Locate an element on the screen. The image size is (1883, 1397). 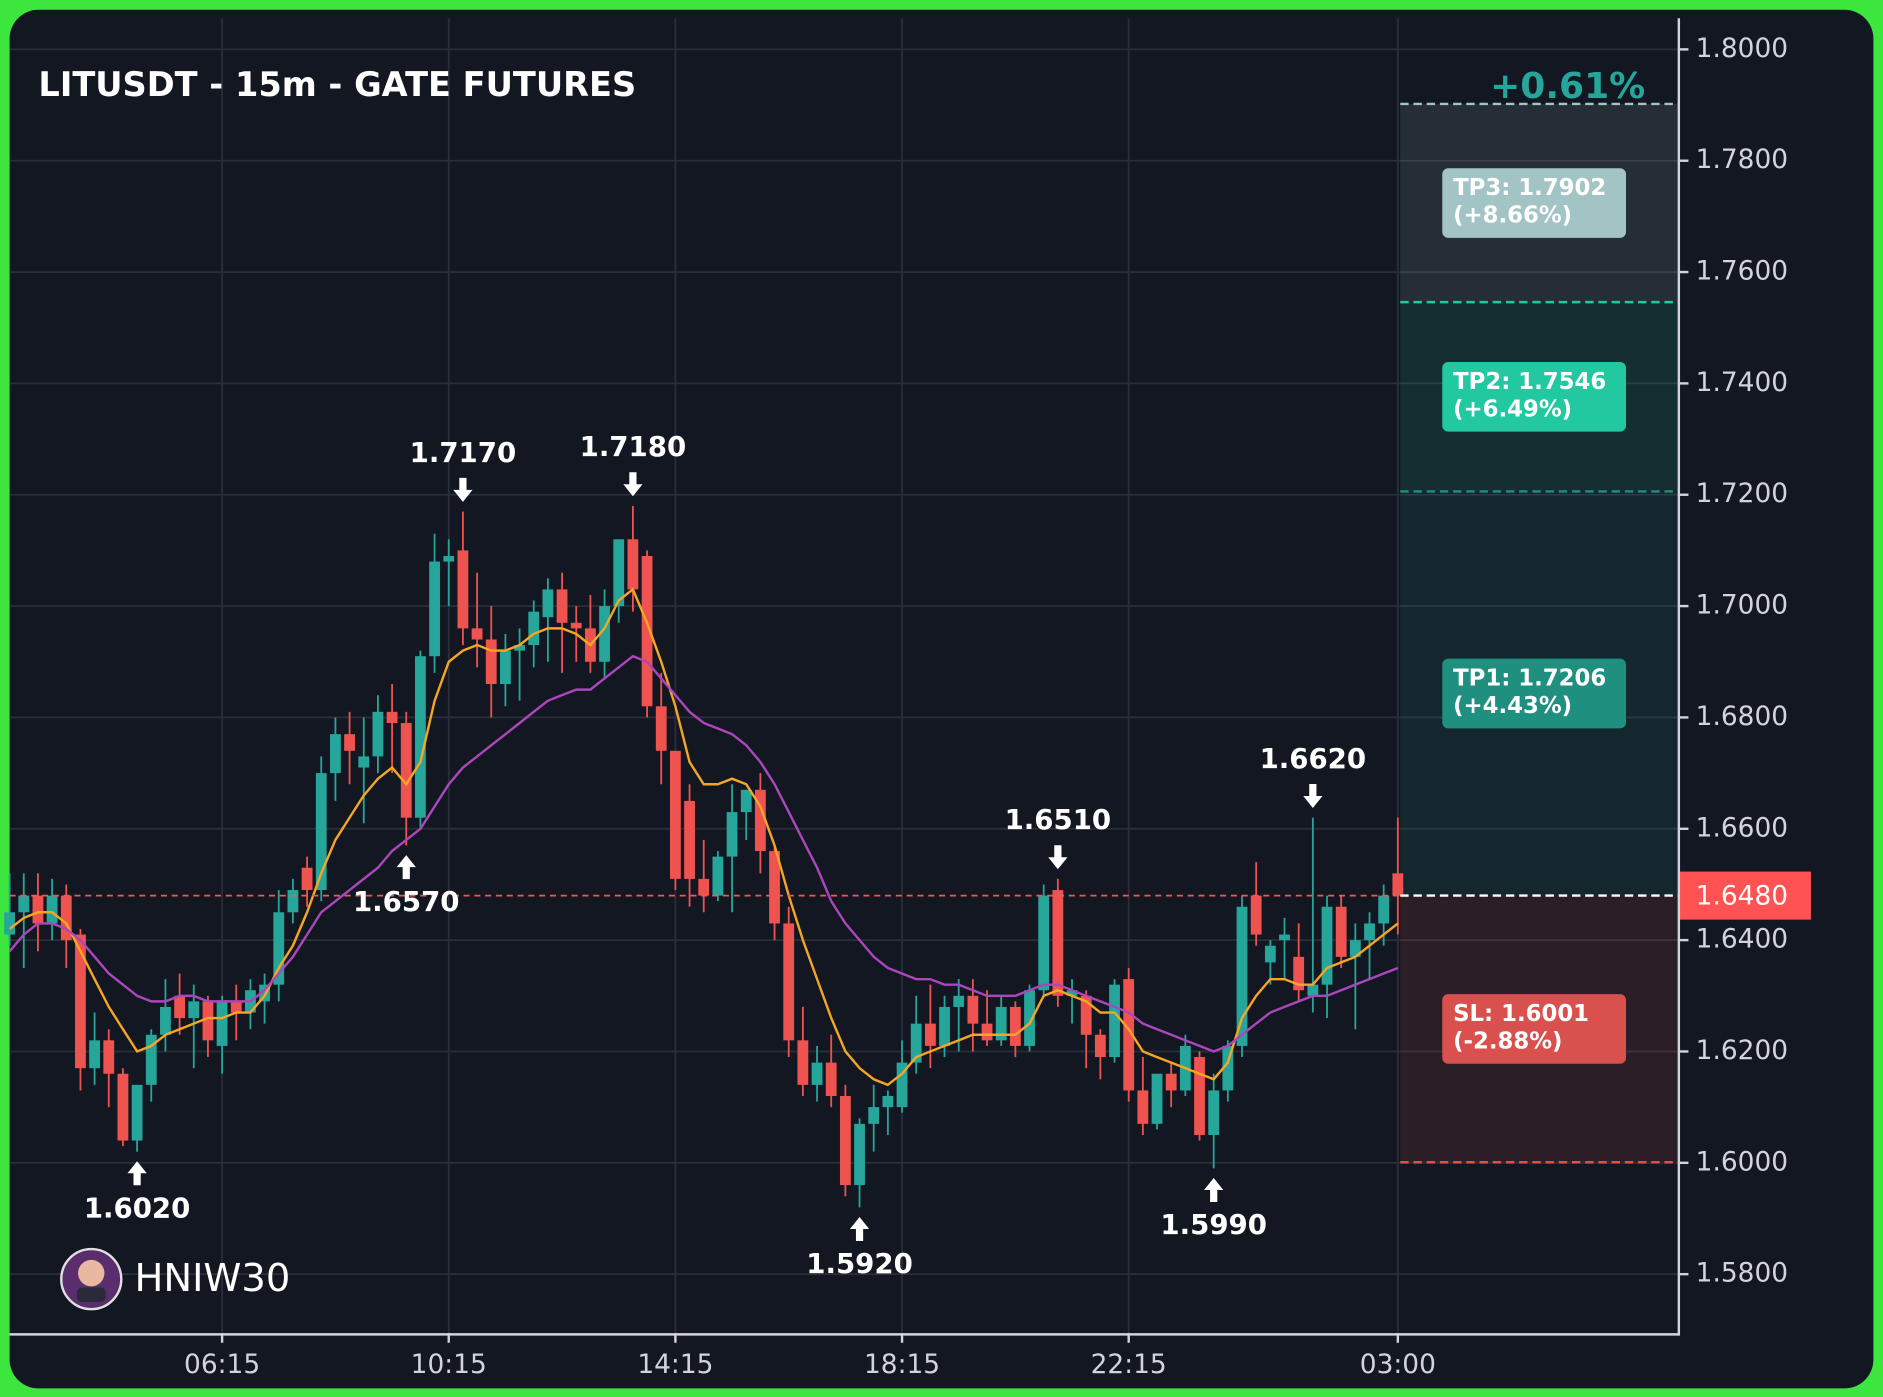
y-tick-label: 1.5800 is located at coordinates (1742, 1273).